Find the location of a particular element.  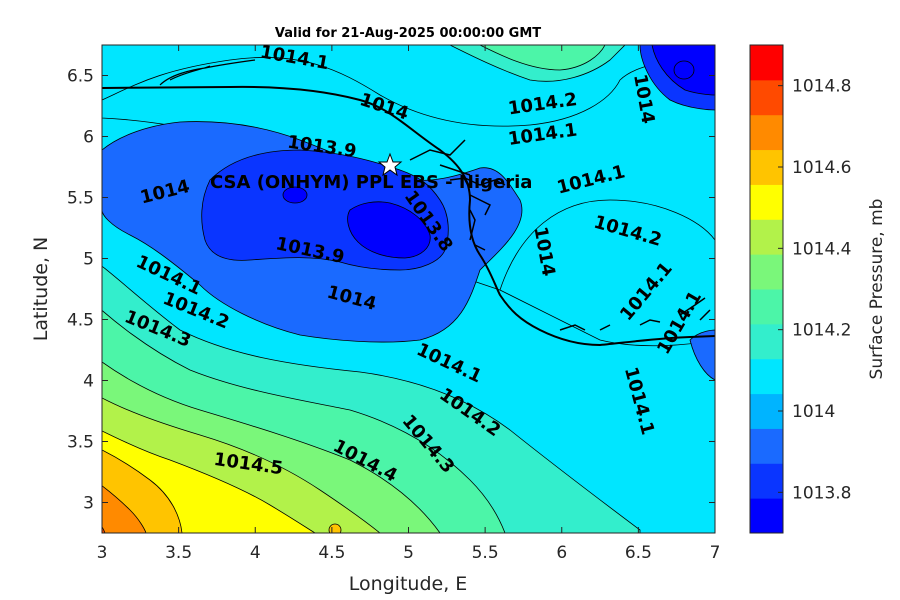

site-marker: CSA (ONHYM) PPL EBS - Nigeria is located at coordinates (371, 172).